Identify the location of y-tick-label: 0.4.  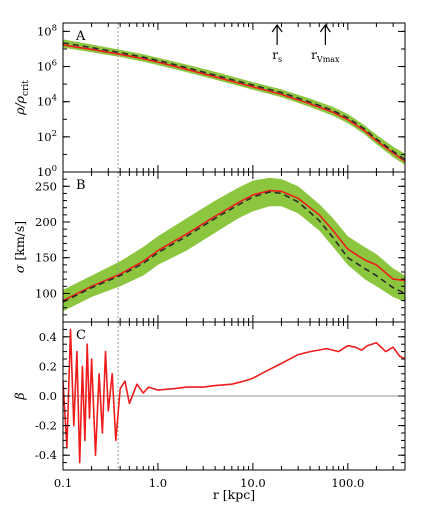
(48, 337).